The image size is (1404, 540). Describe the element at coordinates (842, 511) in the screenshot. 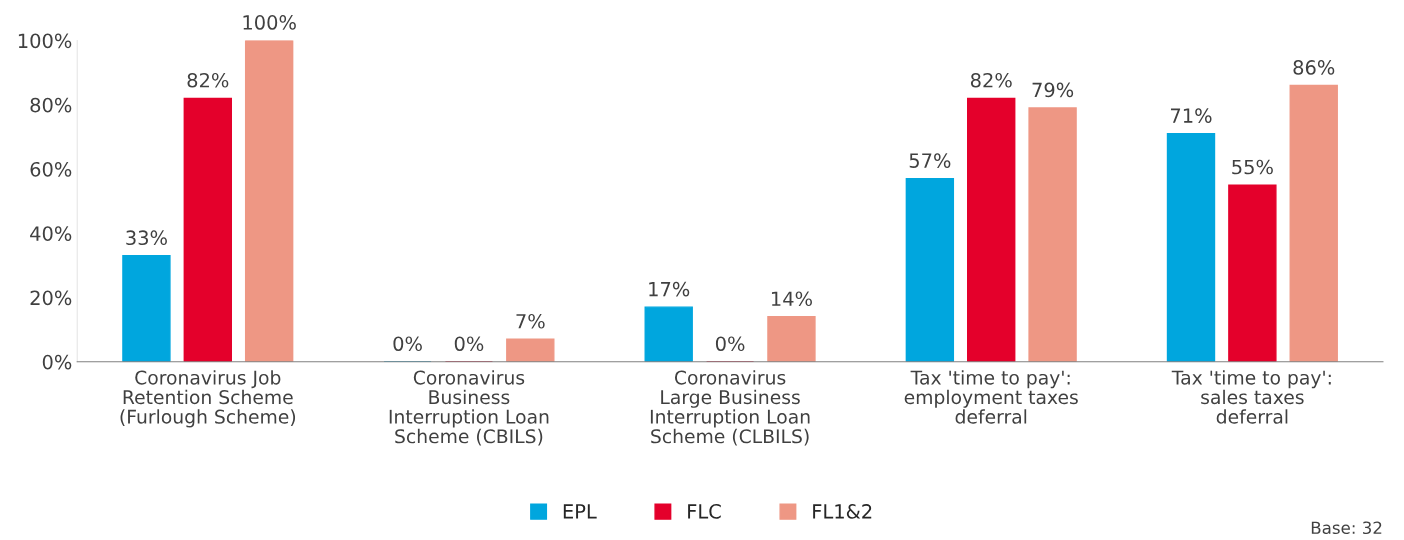

I see `legend-label: FL1&2` at that location.